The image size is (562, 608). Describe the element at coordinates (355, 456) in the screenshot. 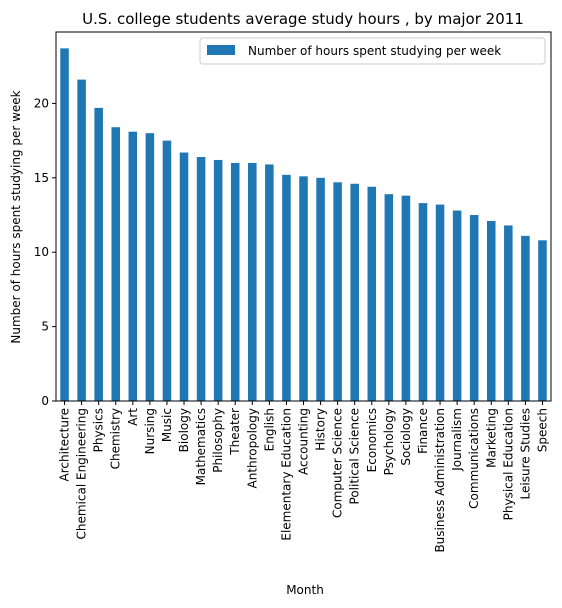

I see `x-tick-label: Political Science` at that location.